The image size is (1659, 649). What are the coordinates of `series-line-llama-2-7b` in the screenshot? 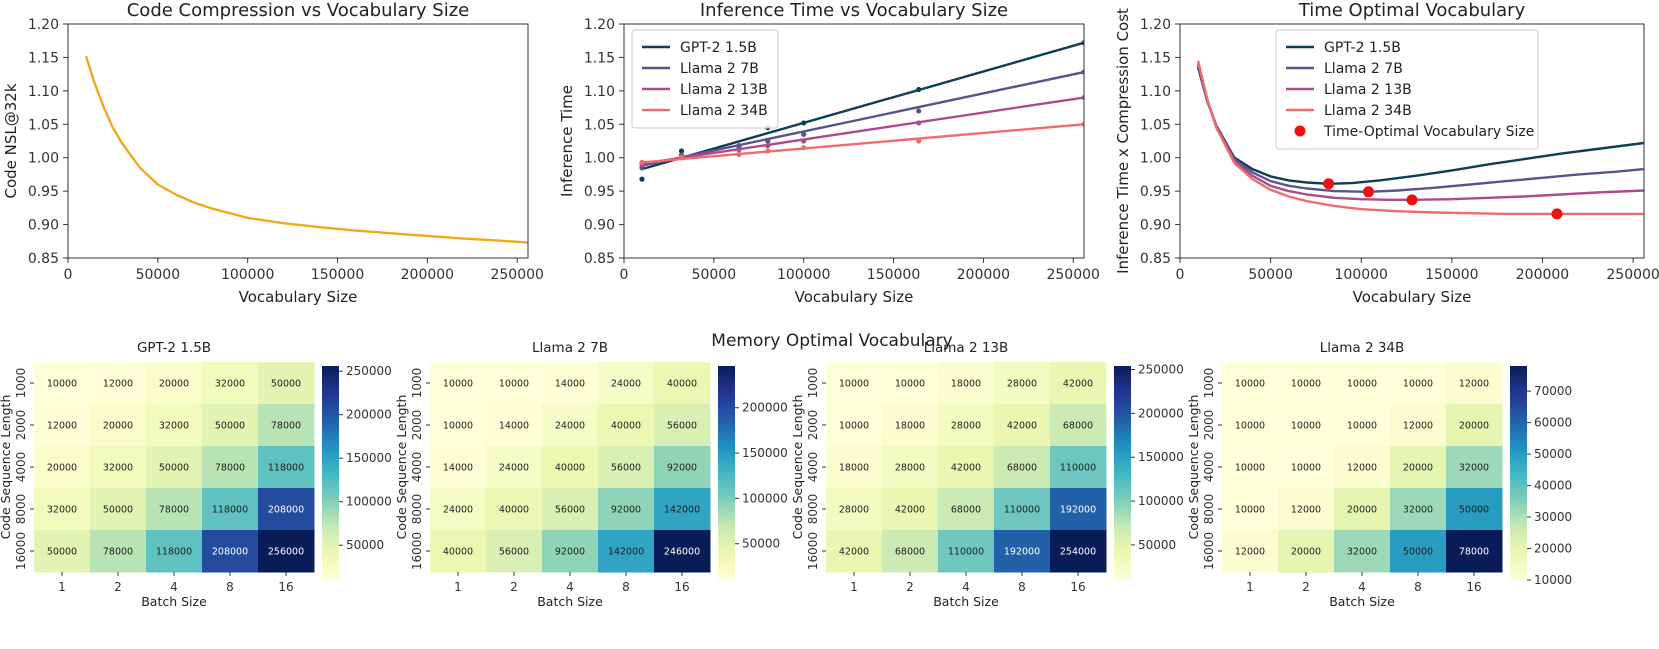 It's located at (862, 118).